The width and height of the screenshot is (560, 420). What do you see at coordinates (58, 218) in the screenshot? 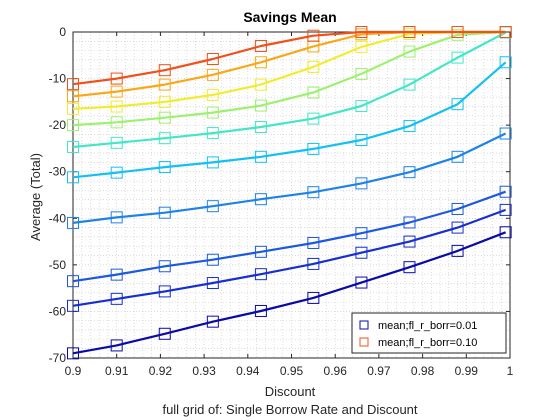
I see `y-tick-label: -40` at bounding box center [58, 218].